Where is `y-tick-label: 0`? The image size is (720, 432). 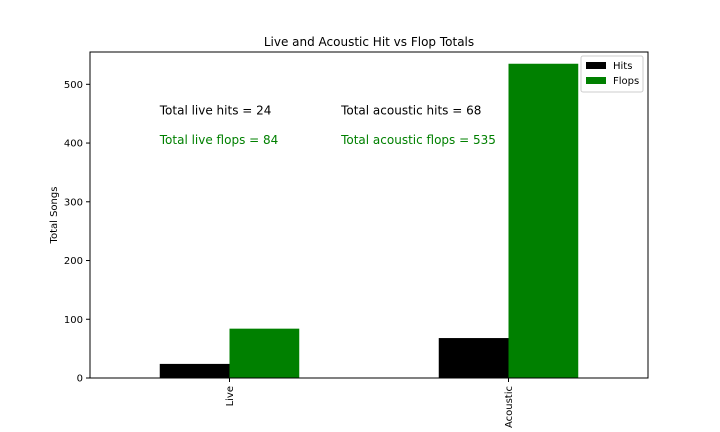
y-tick-label: 0 is located at coordinates (80, 379).